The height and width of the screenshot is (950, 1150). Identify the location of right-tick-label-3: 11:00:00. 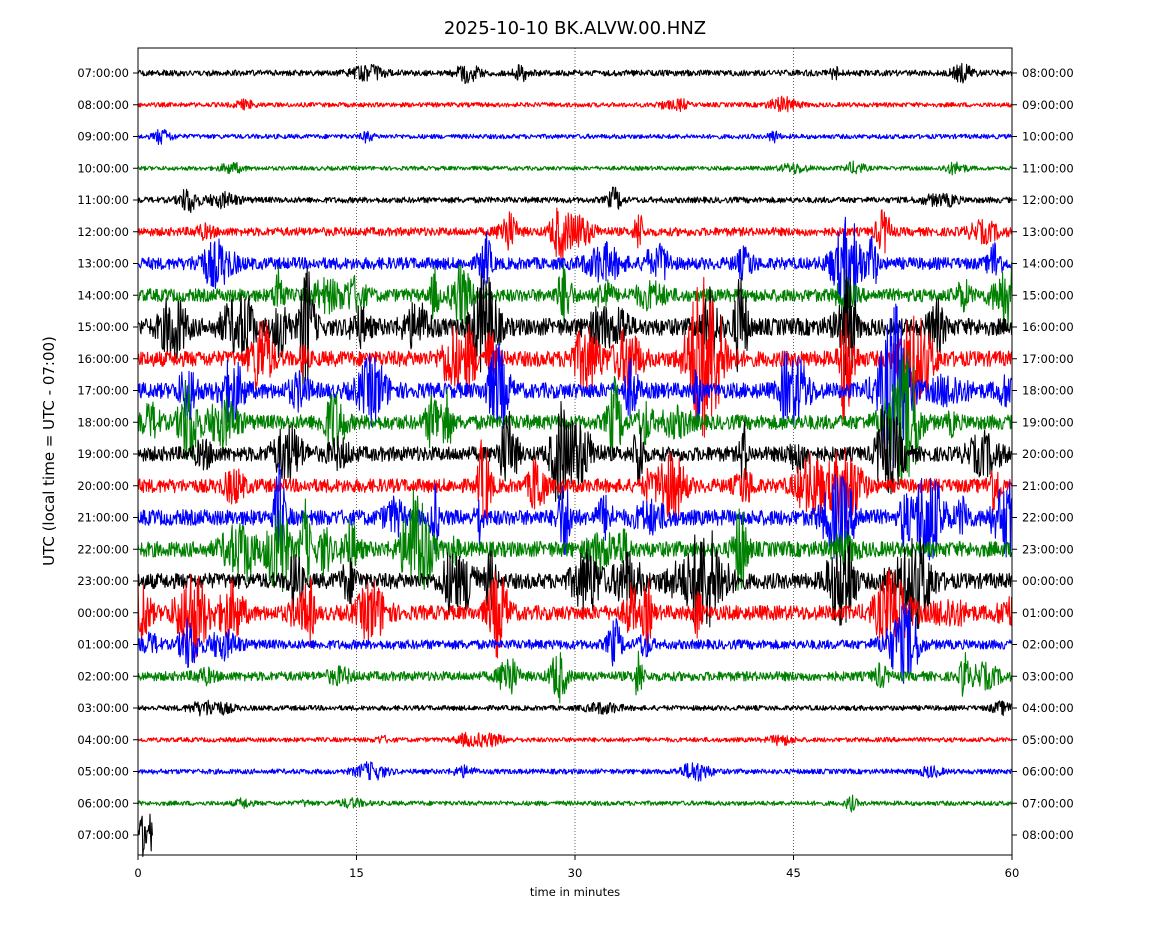
(1048, 168).